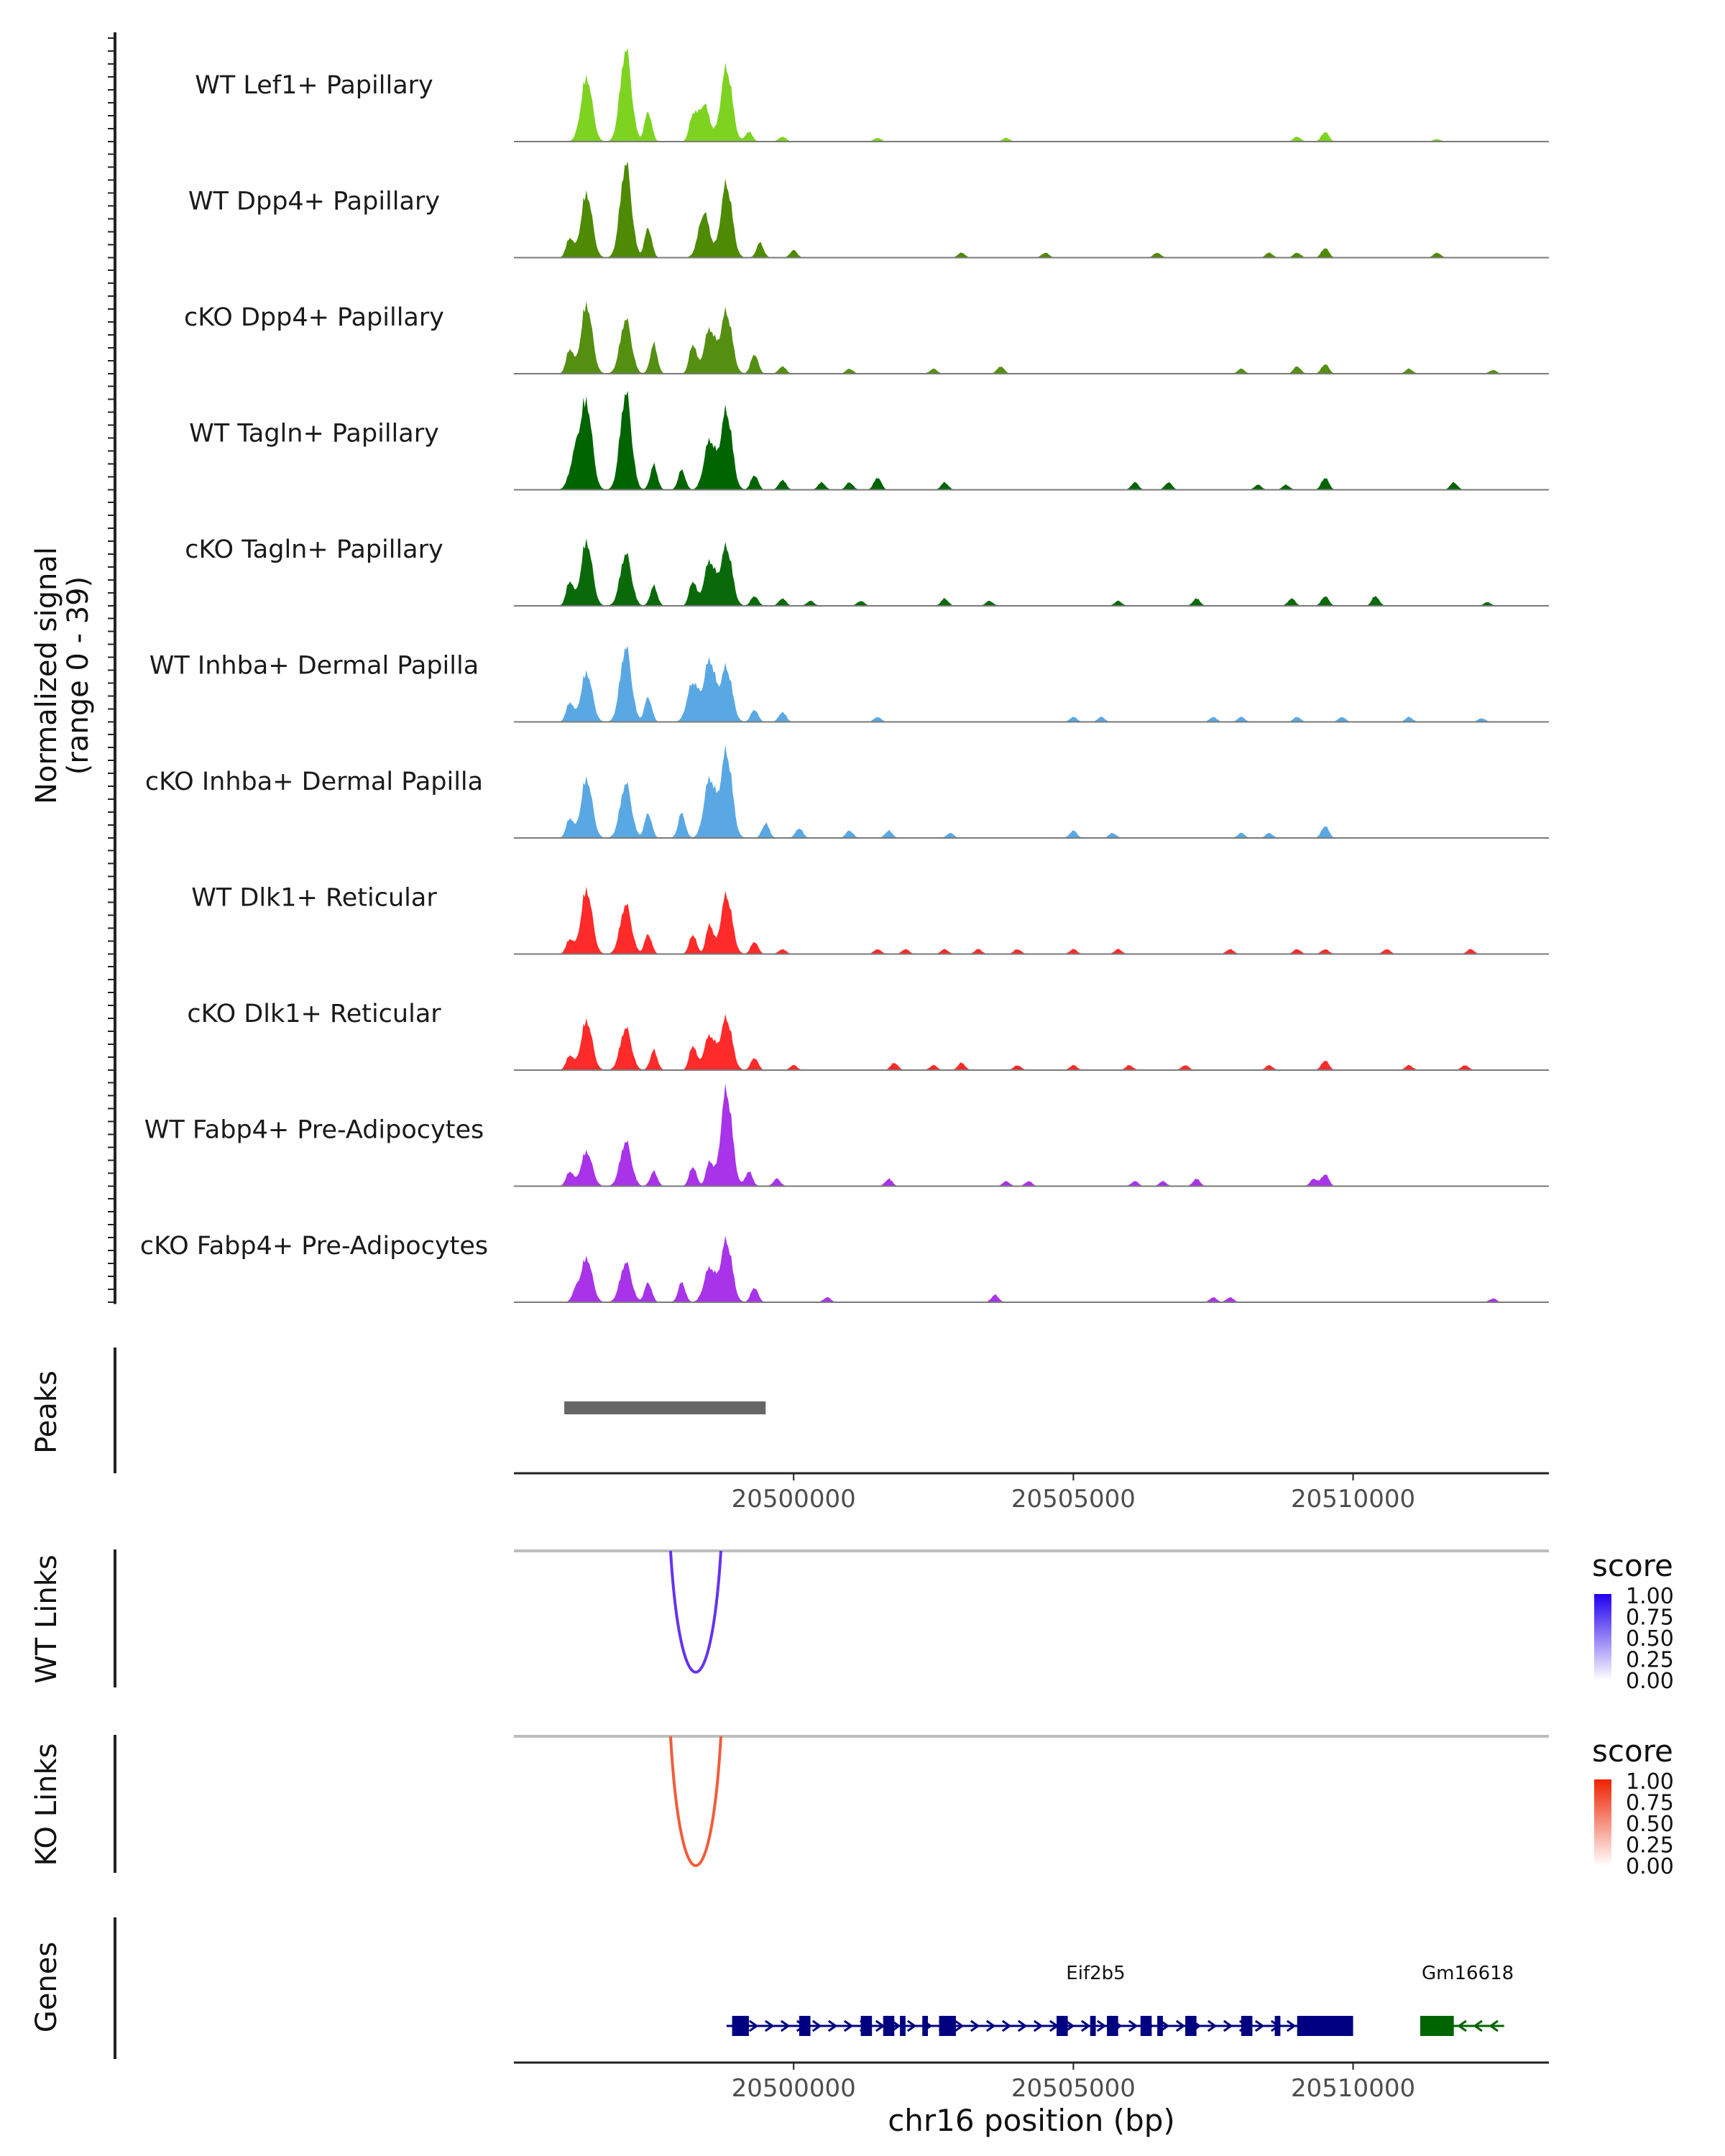 This screenshot has width=1725, height=2156. I want to click on track-label: WT Tagln+ Papillary, so click(314, 434).